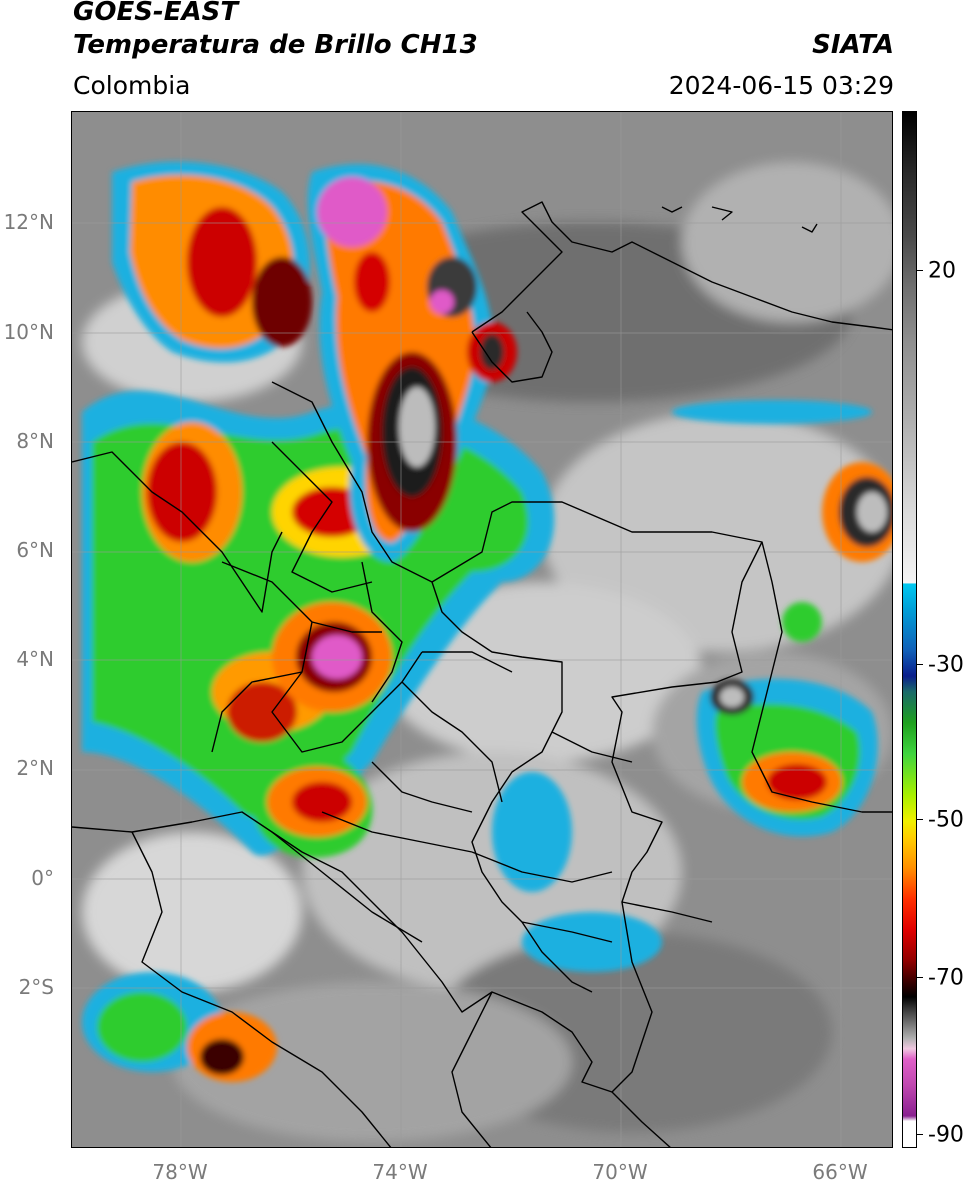 The image size is (966, 1190). What do you see at coordinates (42, 878) in the screenshot?
I see `lat-label-0: 0°` at bounding box center [42, 878].